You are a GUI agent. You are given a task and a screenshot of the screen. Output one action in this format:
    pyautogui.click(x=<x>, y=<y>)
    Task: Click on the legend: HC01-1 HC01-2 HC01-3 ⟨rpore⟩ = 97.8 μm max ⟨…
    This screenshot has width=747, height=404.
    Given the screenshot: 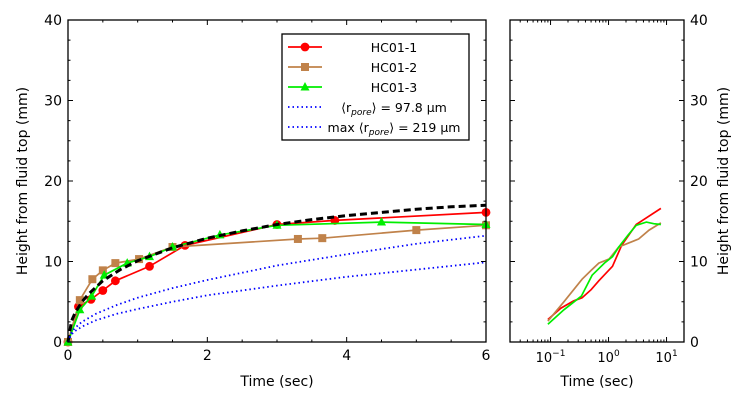 What is the action you would take?
    pyautogui.click(x=375, y=87)
    